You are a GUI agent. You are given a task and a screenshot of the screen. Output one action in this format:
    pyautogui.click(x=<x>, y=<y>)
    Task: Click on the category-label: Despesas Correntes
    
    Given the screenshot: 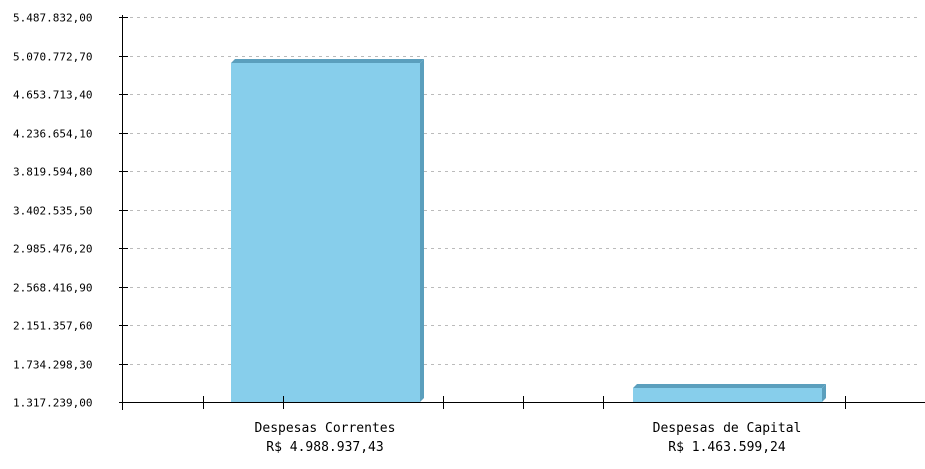 What is the action you would take?
    pyautogui.click(x=325, y=428)
    